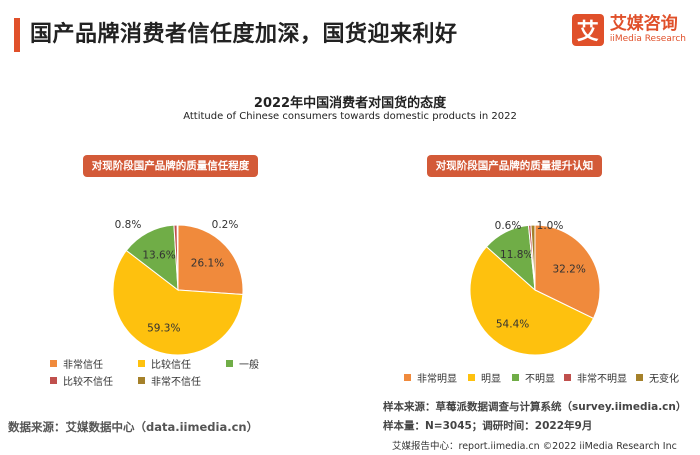  I want to click on legend-item: 无变化, so click(657, 377).